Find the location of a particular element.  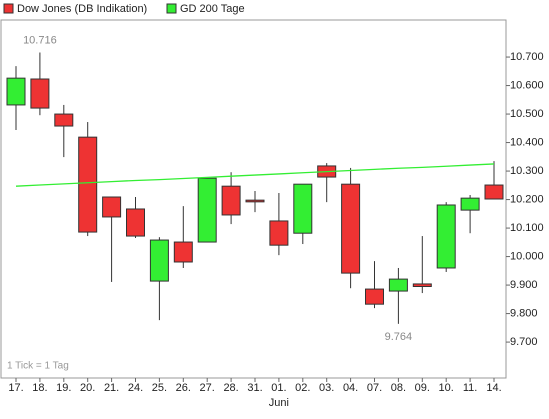

tick-note: 1 Tick = 1 Tag is located at coordinates (38, 366).